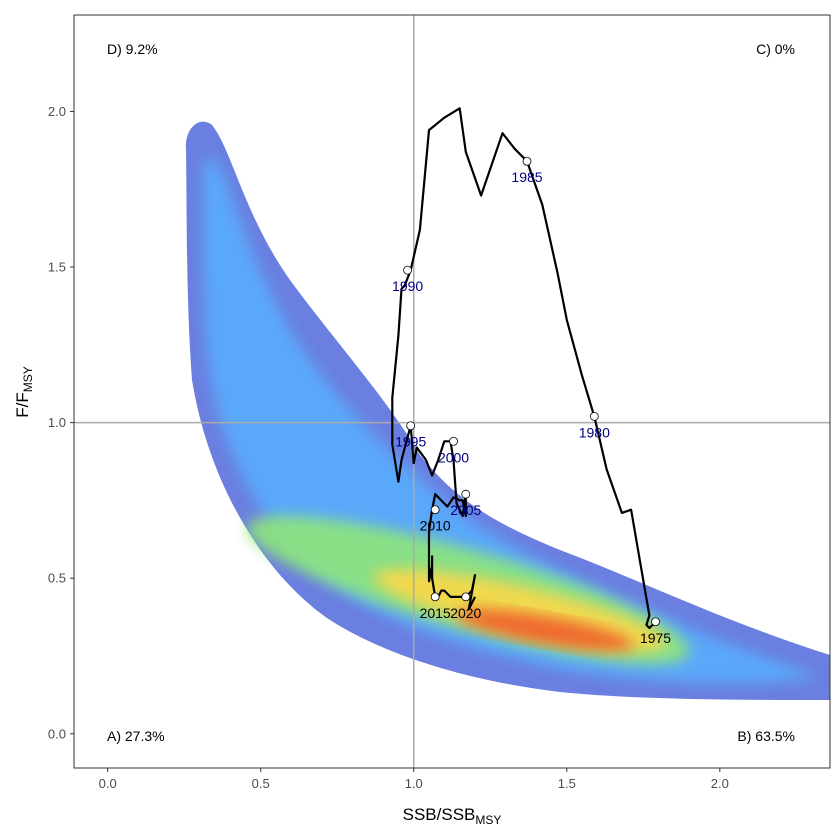  Describe the element at coordinates (453, 457) in the screenshot. I see `year-label-2000: 2000` at that location.